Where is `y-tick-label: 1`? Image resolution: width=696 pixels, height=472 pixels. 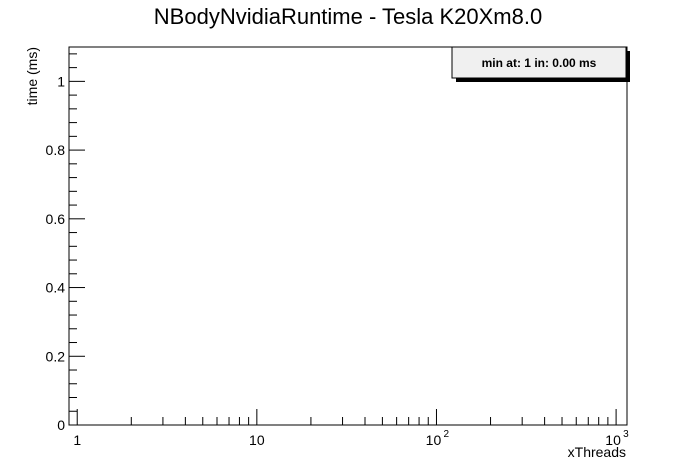 y-tick-label: 1 is located at coordinates (61, 81).